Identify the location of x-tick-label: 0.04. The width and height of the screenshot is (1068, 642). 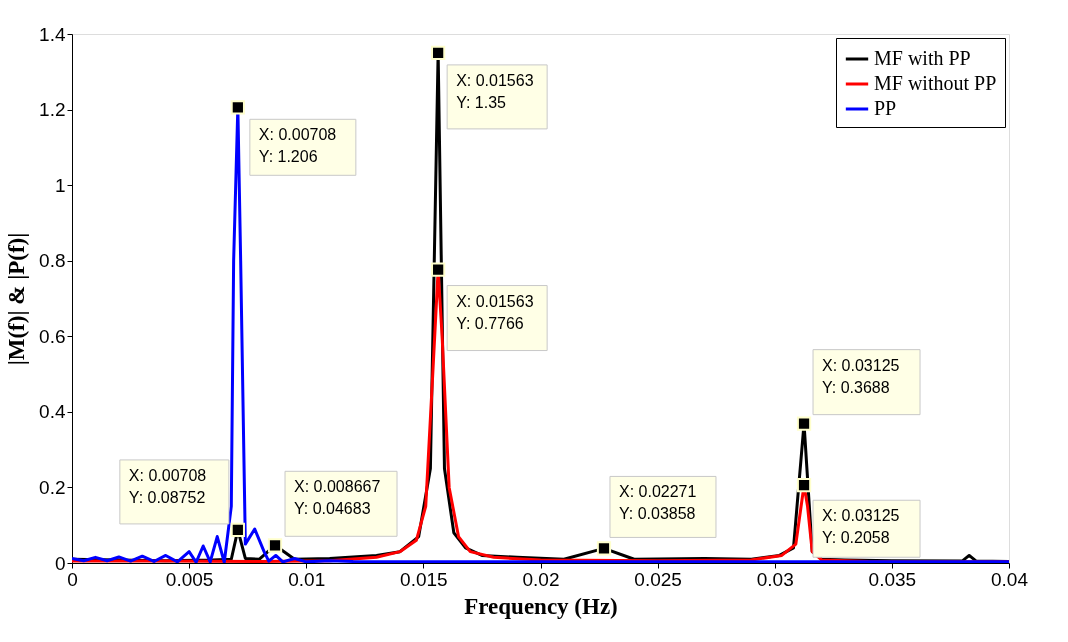
(1010, 579).